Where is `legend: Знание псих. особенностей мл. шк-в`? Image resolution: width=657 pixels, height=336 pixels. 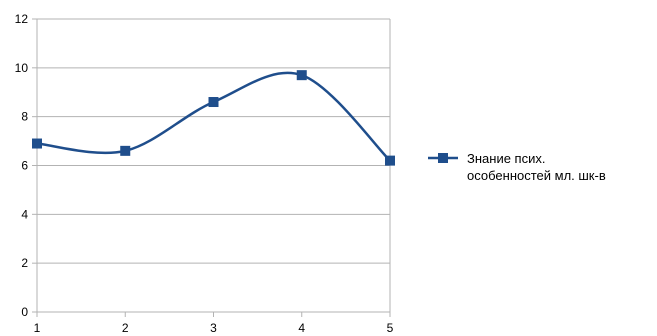 legend: Знание псих. особенностей мл. шк-в is located at coordinates (517, 167).